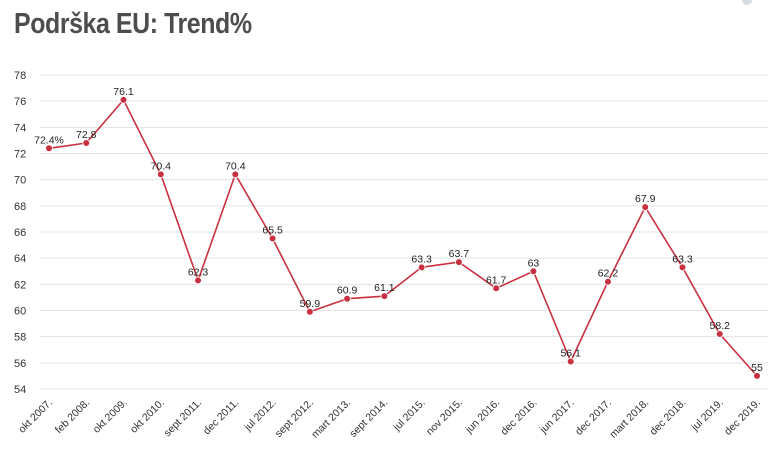 The width and height of the screenshot is (768, 462). What do you see at coordinates (645, 199) in the screenshot?
I see `data-label: 67.9` at bounding box center [645, 199].